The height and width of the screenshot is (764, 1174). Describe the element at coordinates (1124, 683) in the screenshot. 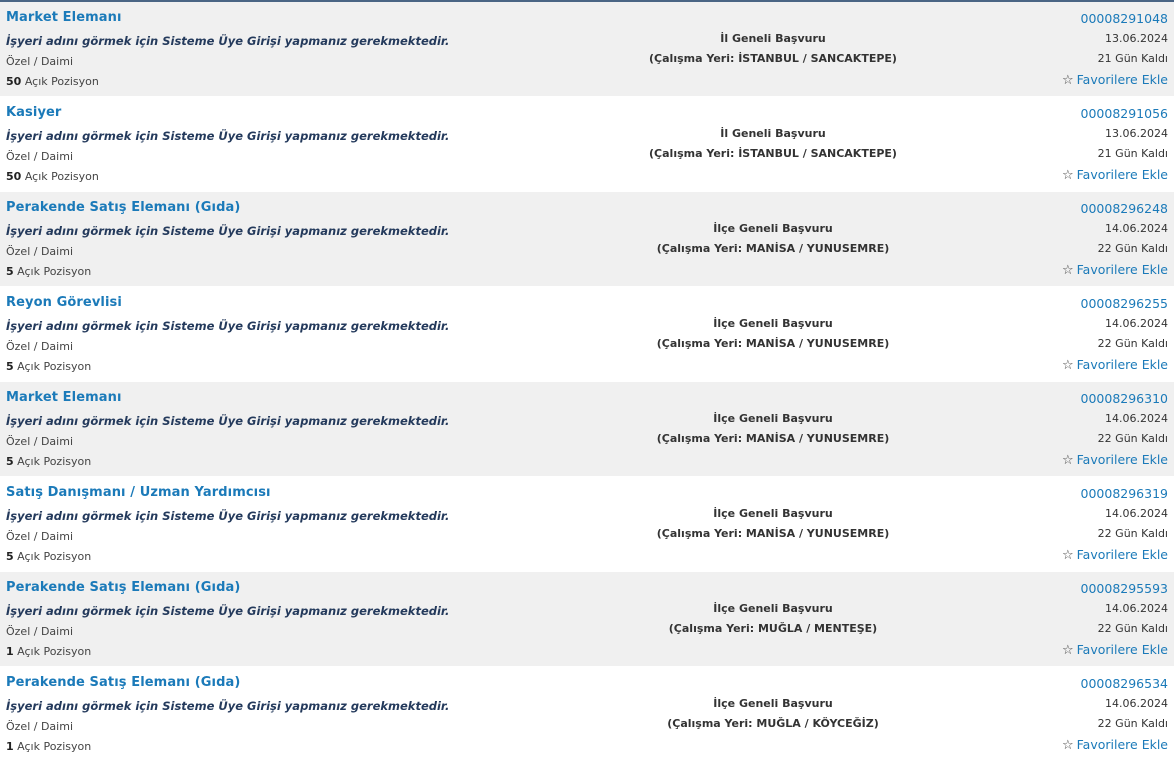

I see `job-id-link: 00008296534` at that location.